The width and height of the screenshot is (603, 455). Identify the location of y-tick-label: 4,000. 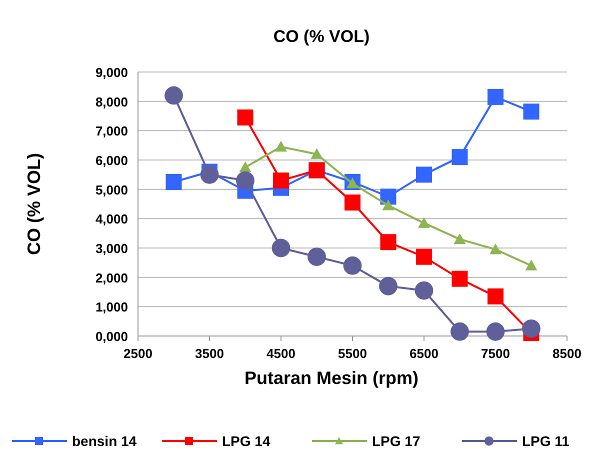
(111, 219).